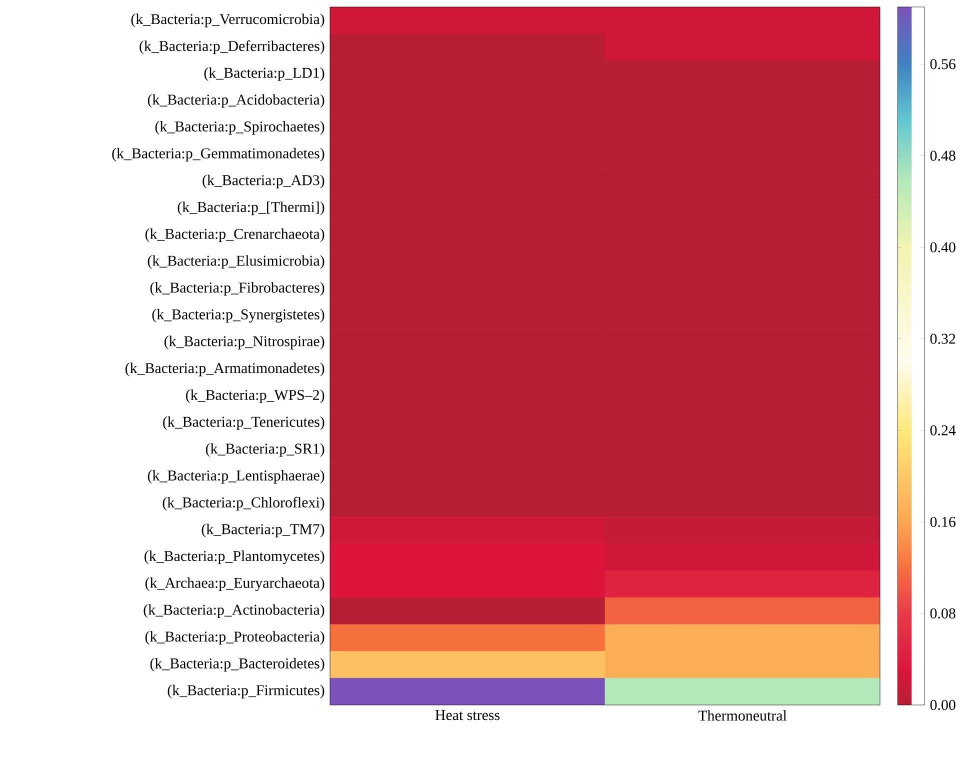  What do you see at coordinates (218, 155) in the screenshot?
I see `y-tick-label: (k_Bacteria:p_Gemmatimonadetes)` at bounding box center [218, 155].